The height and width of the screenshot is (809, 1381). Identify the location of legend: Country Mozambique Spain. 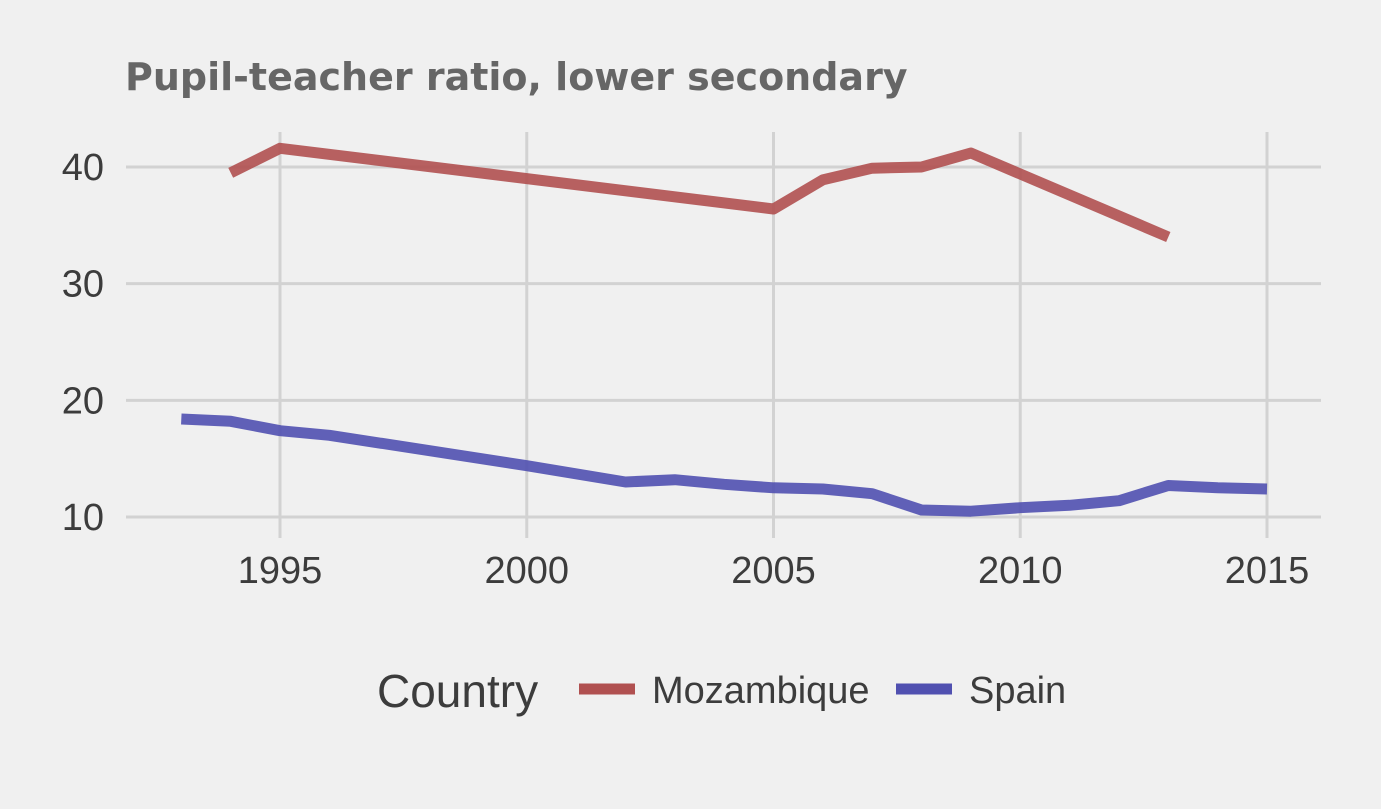
(721, 691).